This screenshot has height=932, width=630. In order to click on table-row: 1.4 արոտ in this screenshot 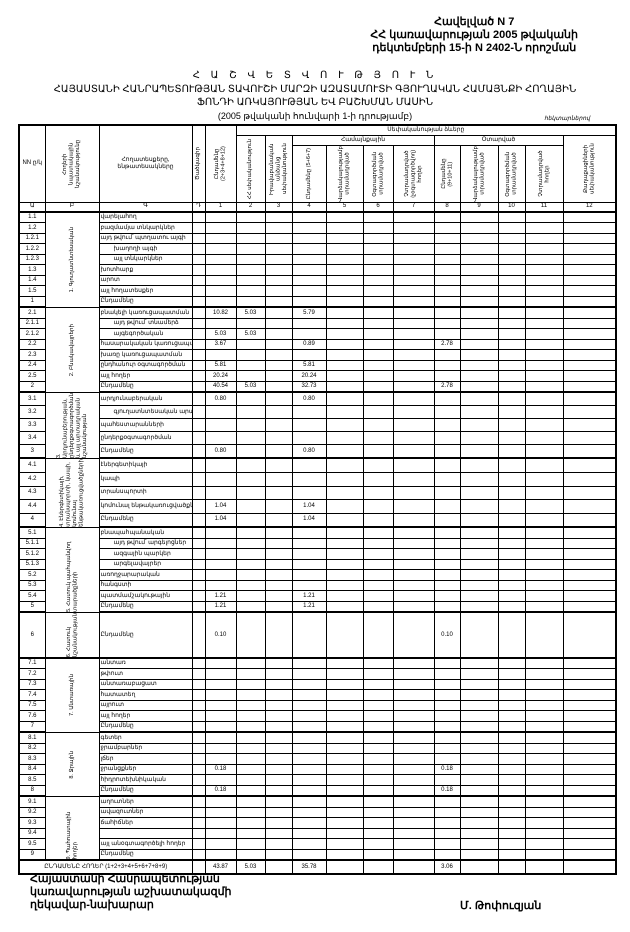, I will do `click(317, 280)`.